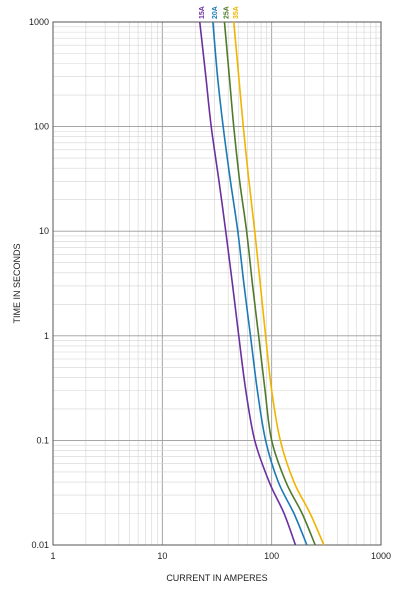 Image resolution: width=402 pixels, height=589 pixels. What do you see at coordinates (226, 12) in the screenshot?
I see `series-label-25a: 25A` at bounding box center [226, 12].